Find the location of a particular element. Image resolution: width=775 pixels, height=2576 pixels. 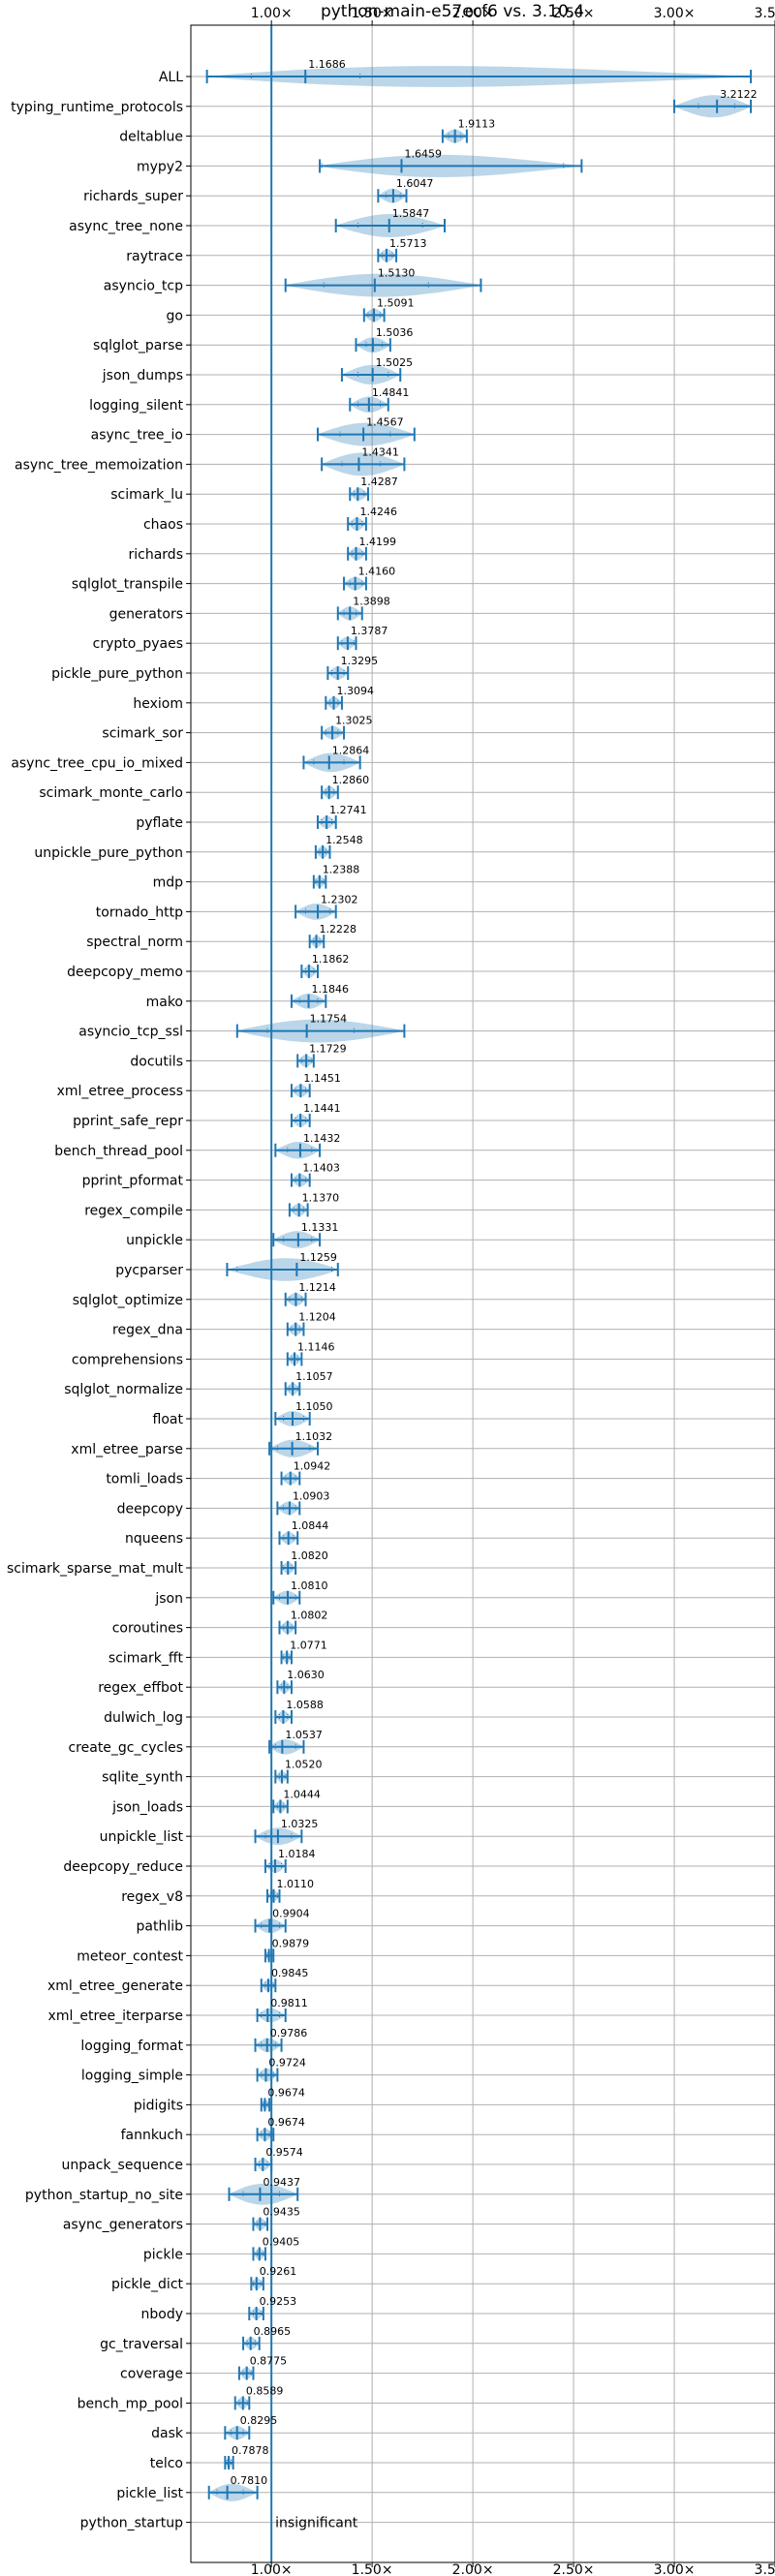

benchmark-label: regex_v8 is located at coordinates (152, 1897).